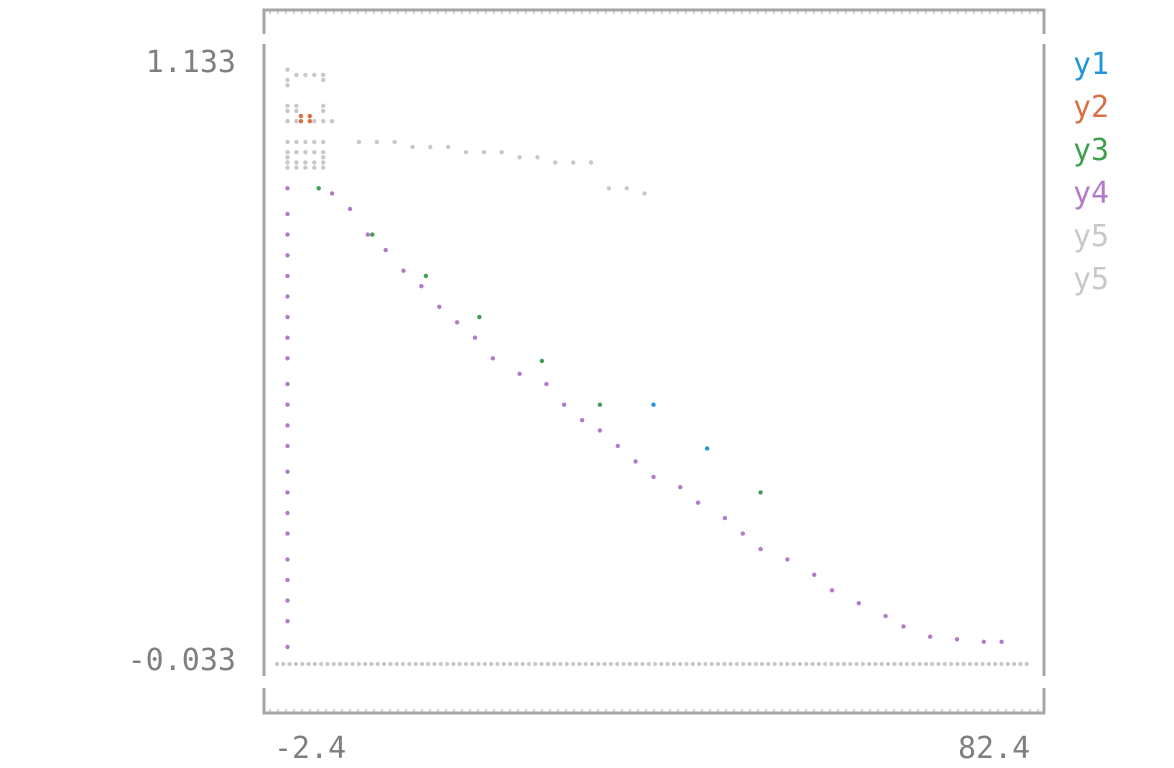 The image size is (1174, 768). What do you see at coordinates (1091, 64) in the screenshot?
I see `legend-entry-y1: y1` at bounding box center [1091, 64].